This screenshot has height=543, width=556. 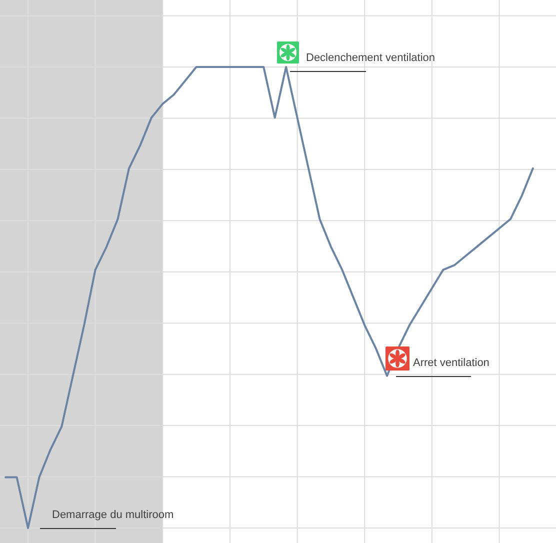 What do you see at coordinates (371, 58) in the screenshot?
I see `text: Declenchement ventilation` at bounding box center [371, 58].